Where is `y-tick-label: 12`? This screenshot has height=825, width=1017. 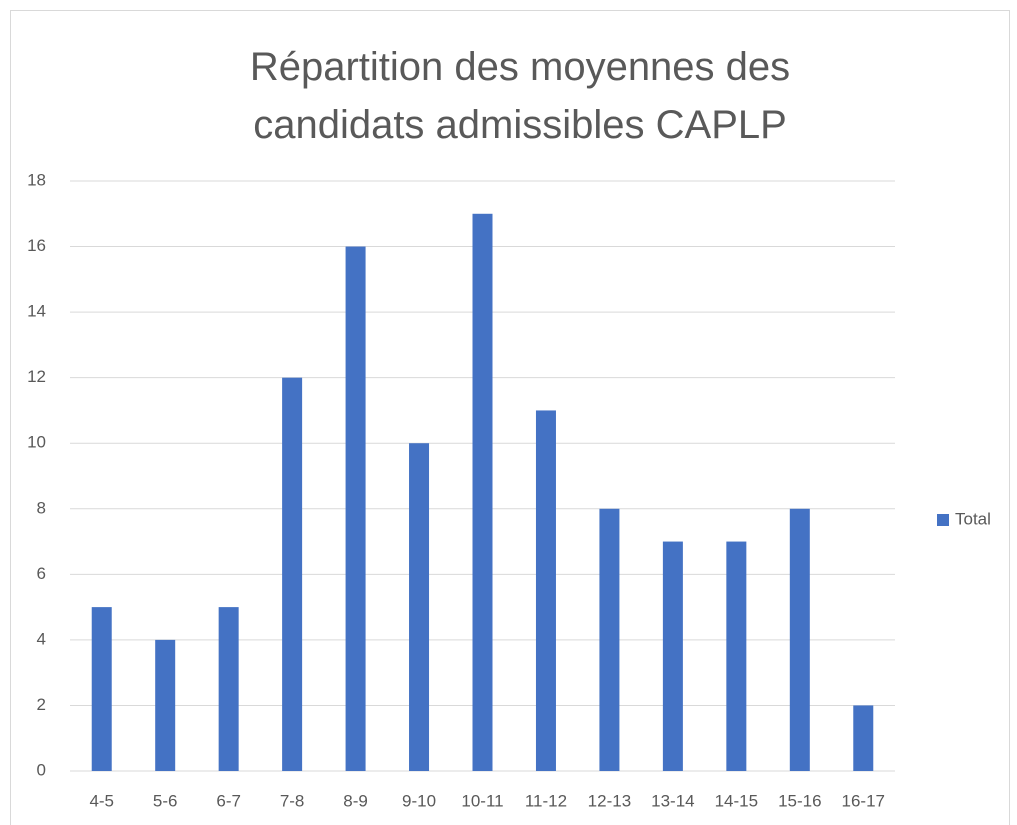
y-tick-label: 12 is located at coordinates (36, 376).